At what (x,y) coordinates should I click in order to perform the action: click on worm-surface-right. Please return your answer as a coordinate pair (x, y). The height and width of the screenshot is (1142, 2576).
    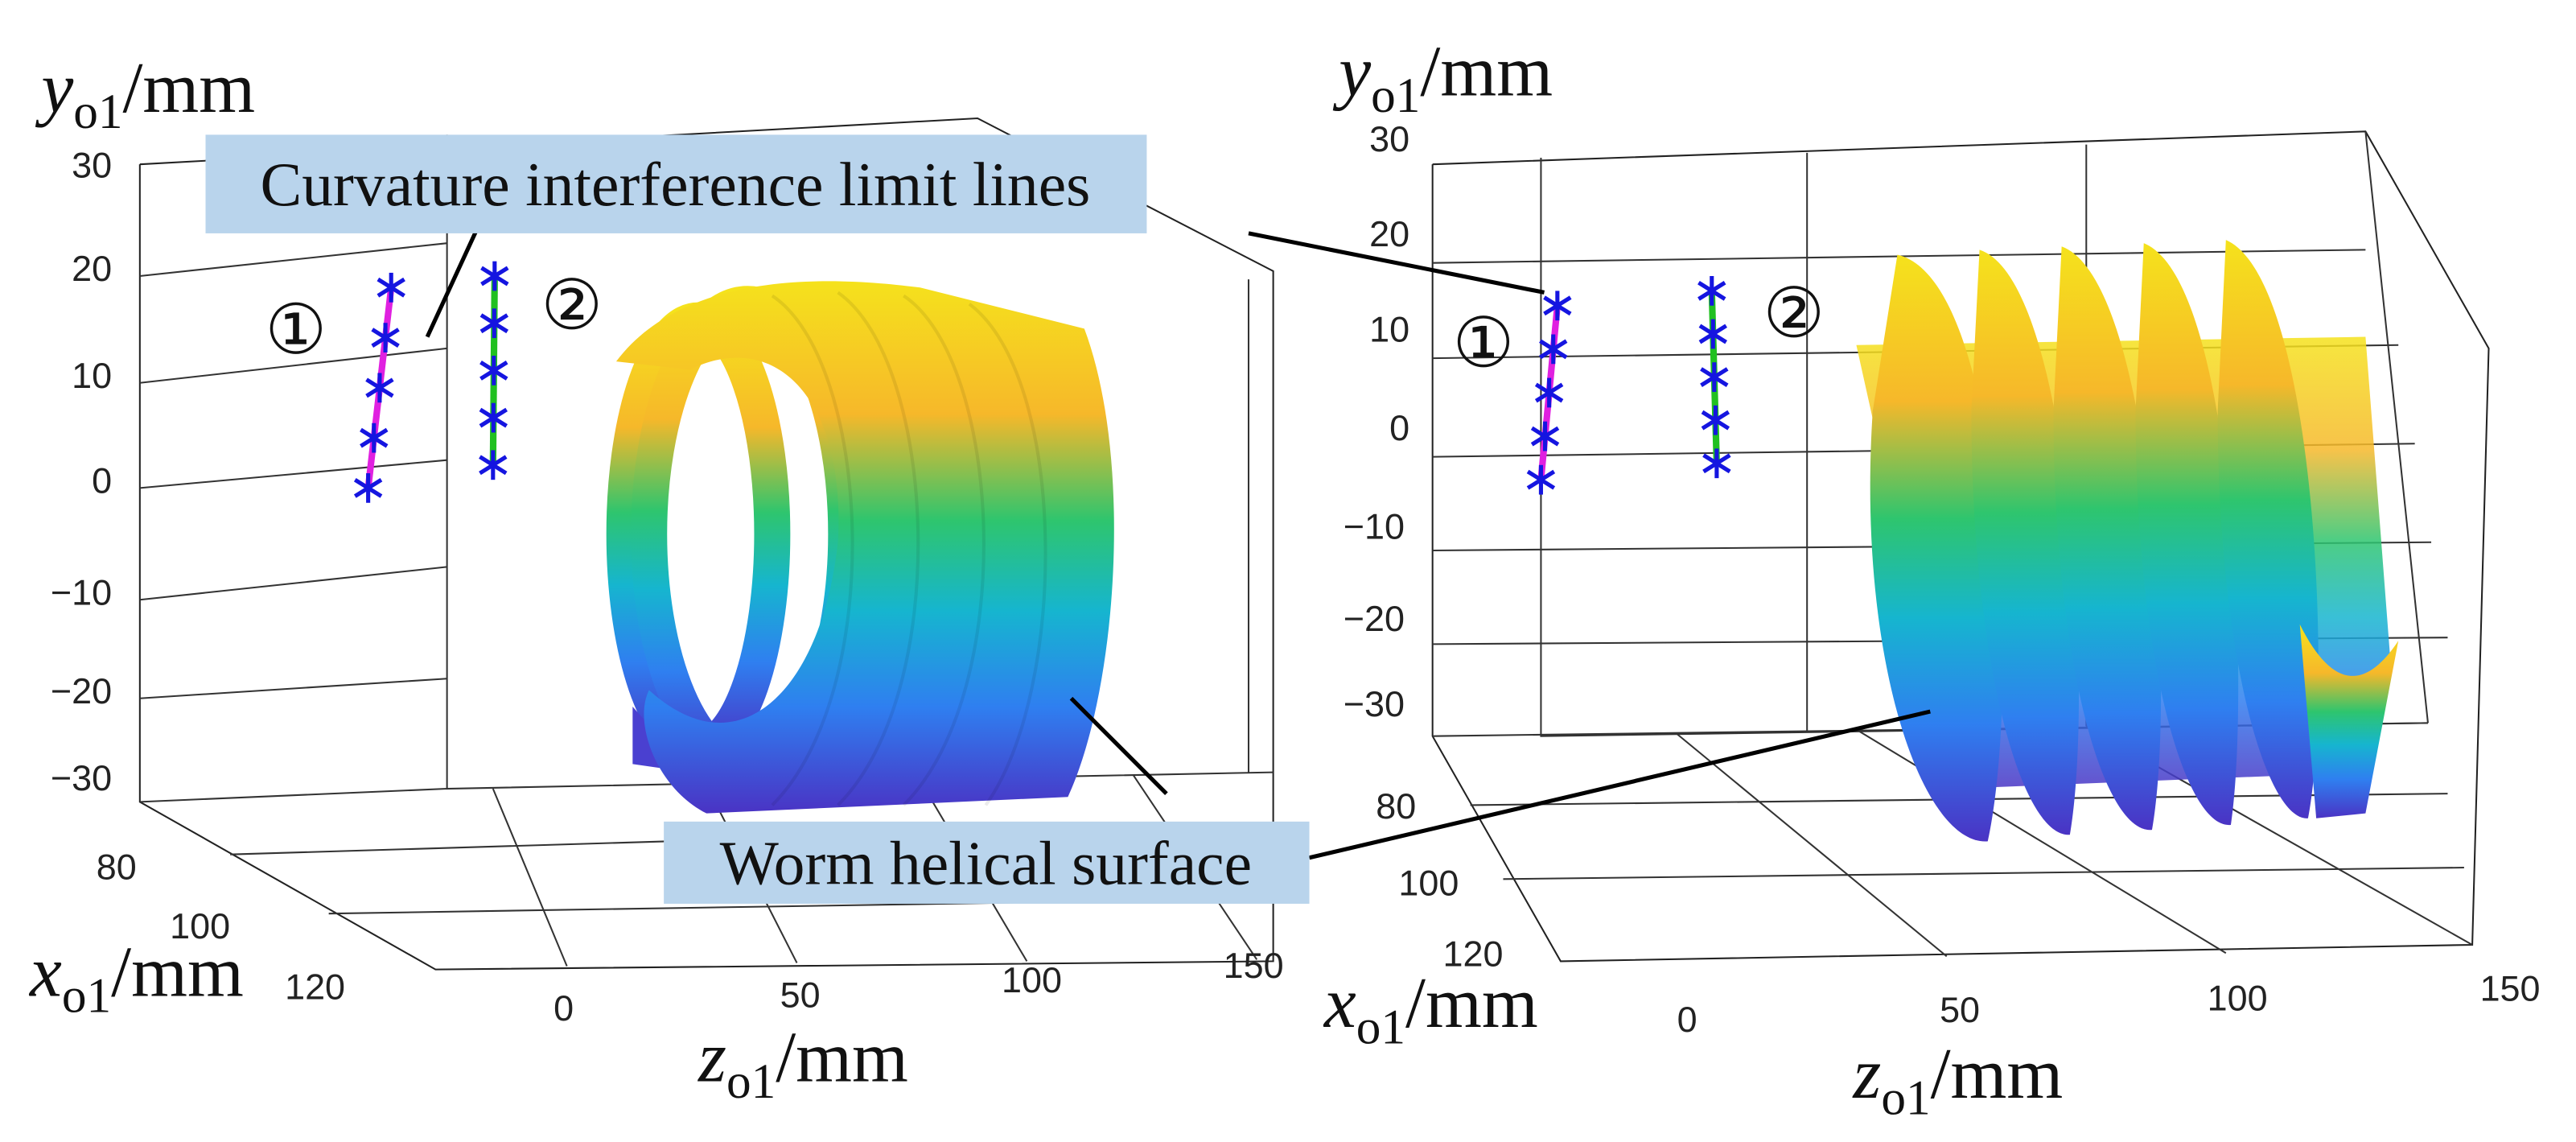
    Looking at the image, I should click on (2127, 541).